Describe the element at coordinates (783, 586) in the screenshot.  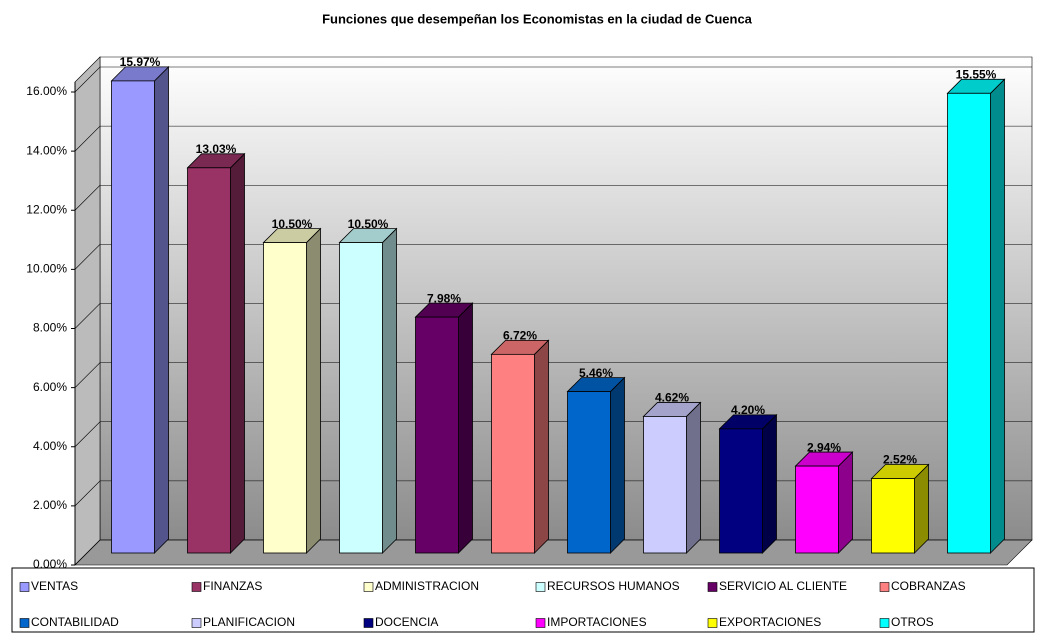
I see `legend-label: SERVICIO AL CLIENTE` at that location.